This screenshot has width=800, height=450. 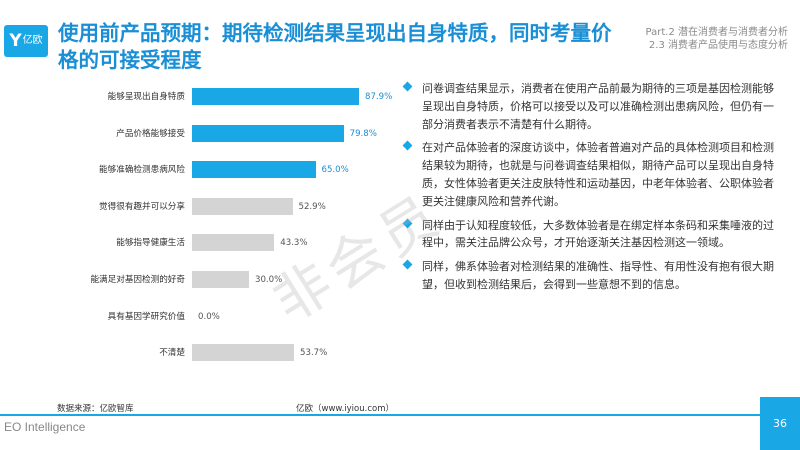 I want to click on part-line-1: Part.2 潜在消费者与消费者分析, so click(x=716, y=32).